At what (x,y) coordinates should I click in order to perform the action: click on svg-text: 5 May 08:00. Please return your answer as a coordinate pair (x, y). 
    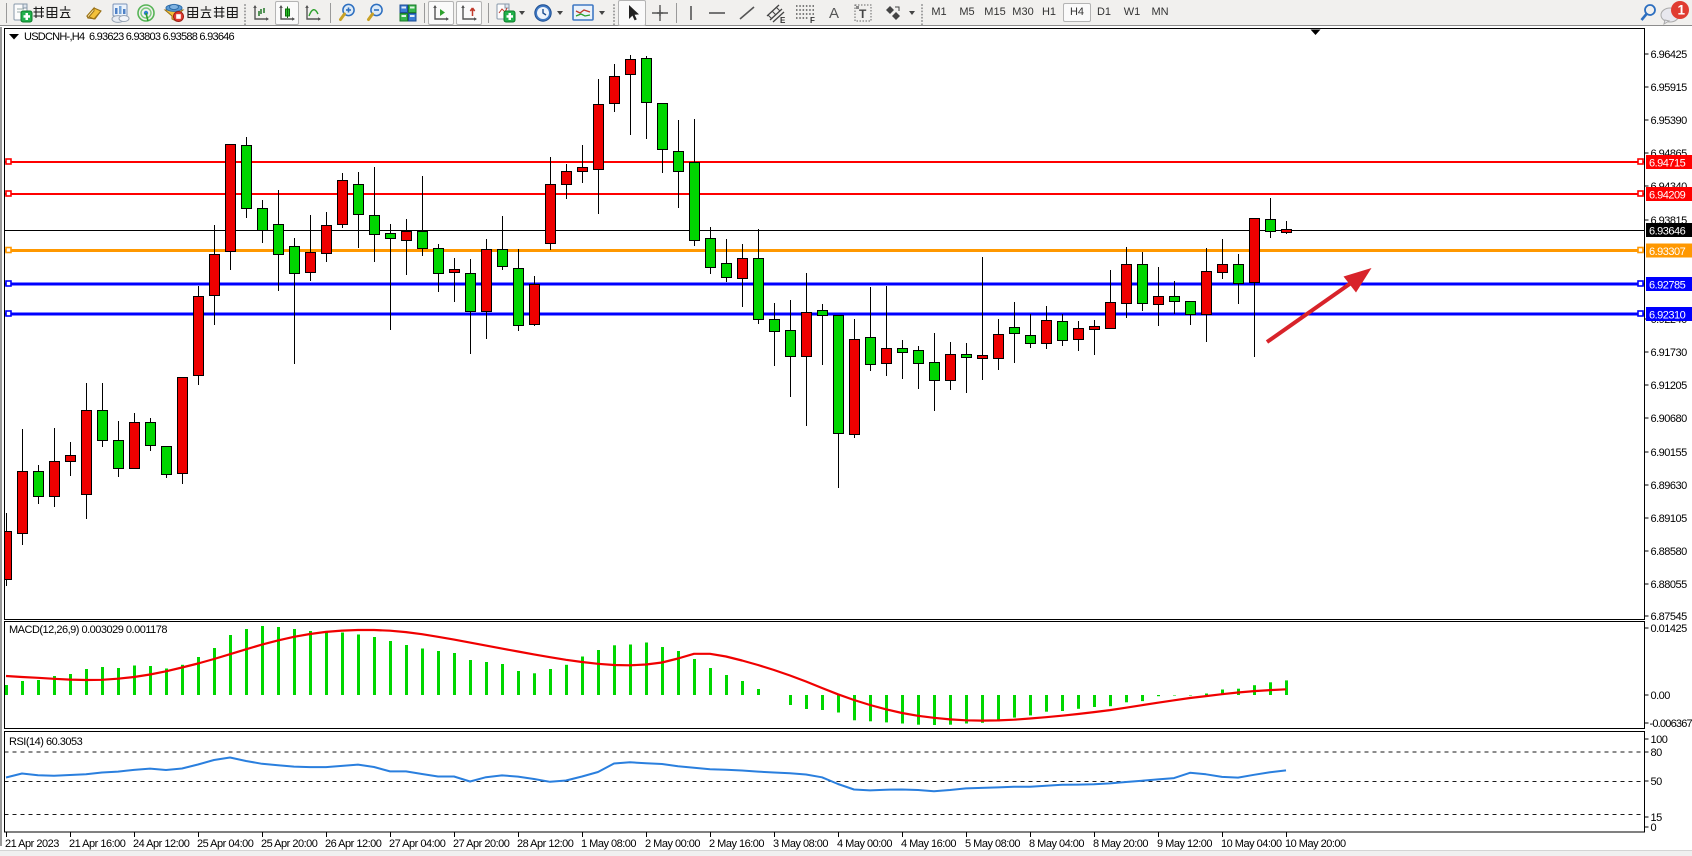
    Looking at the image, I should click on (992, 844).